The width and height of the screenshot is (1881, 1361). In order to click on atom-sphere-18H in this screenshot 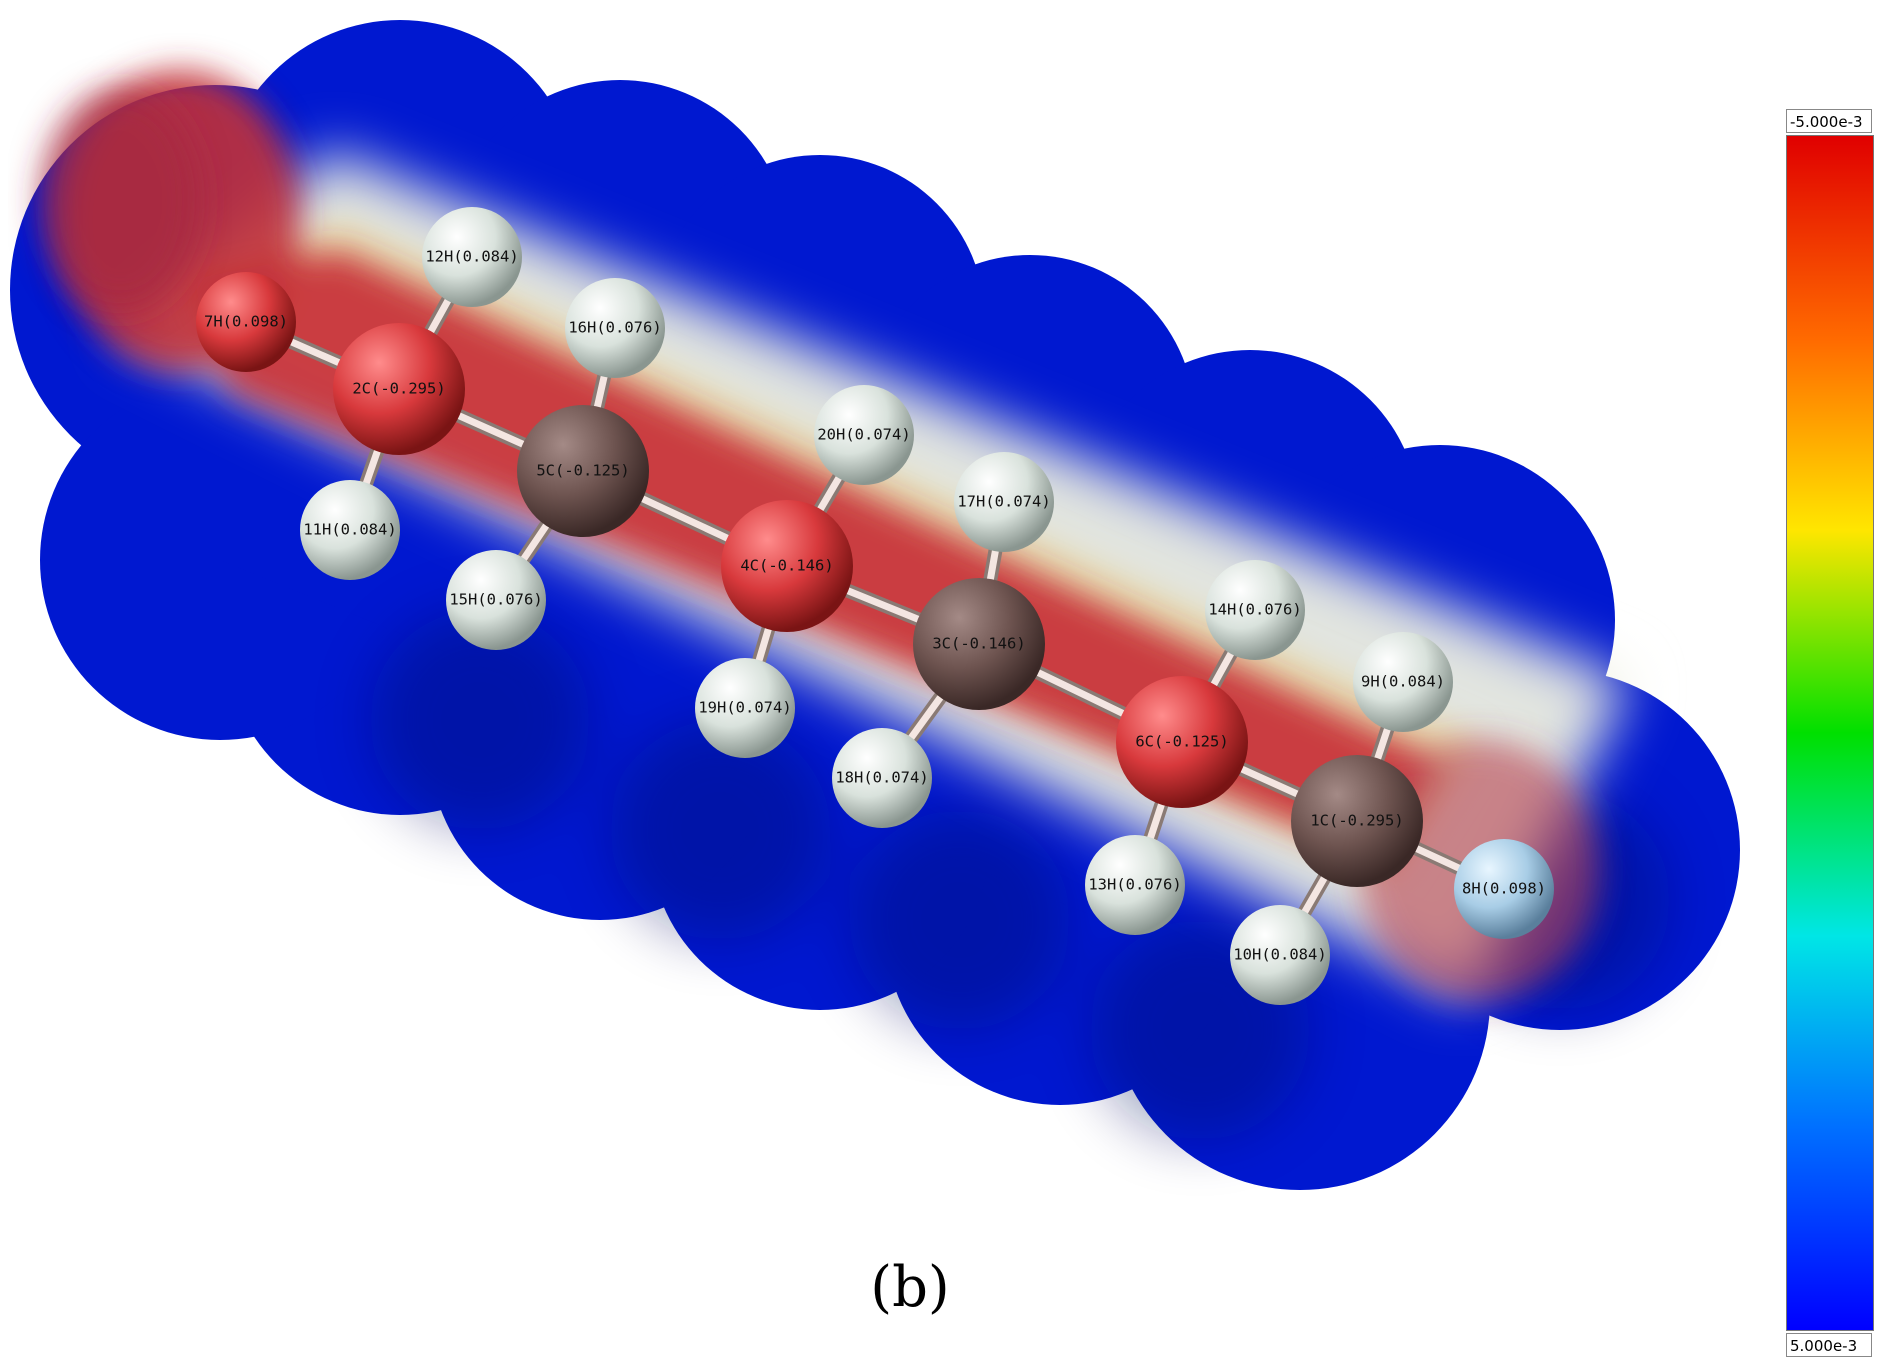, I will do `click(882, 778)`.